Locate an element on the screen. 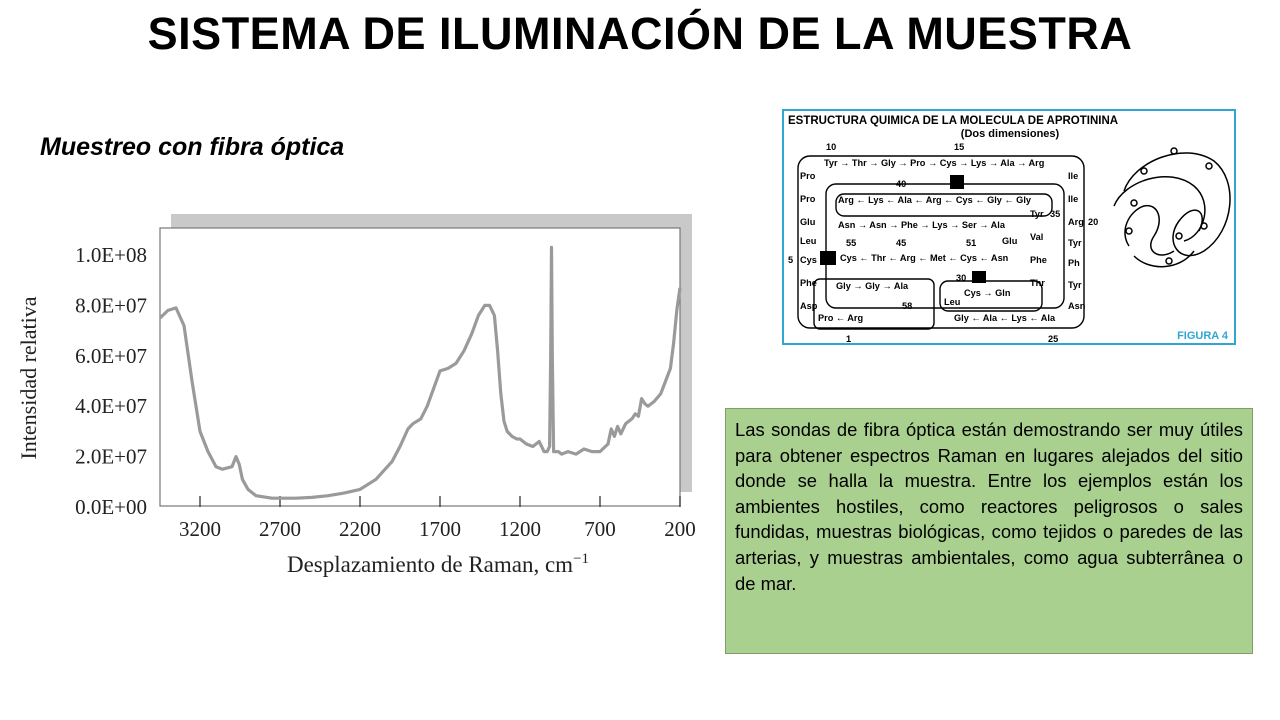 This screenshot has height=720, width=1280. residue-col: Cys is located at coordinates (808, 260).